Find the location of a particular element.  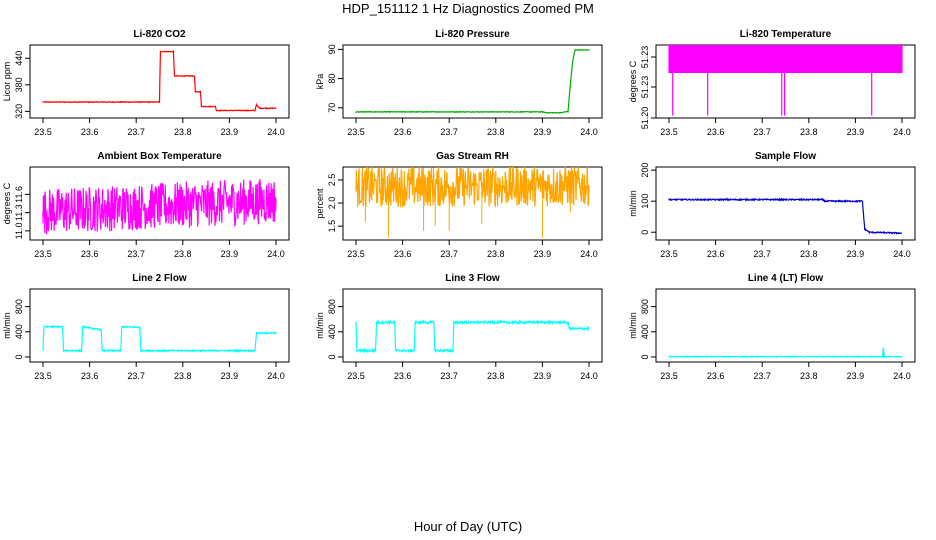

y-tick-label: 11.3 is located at coordinates (19, 212).